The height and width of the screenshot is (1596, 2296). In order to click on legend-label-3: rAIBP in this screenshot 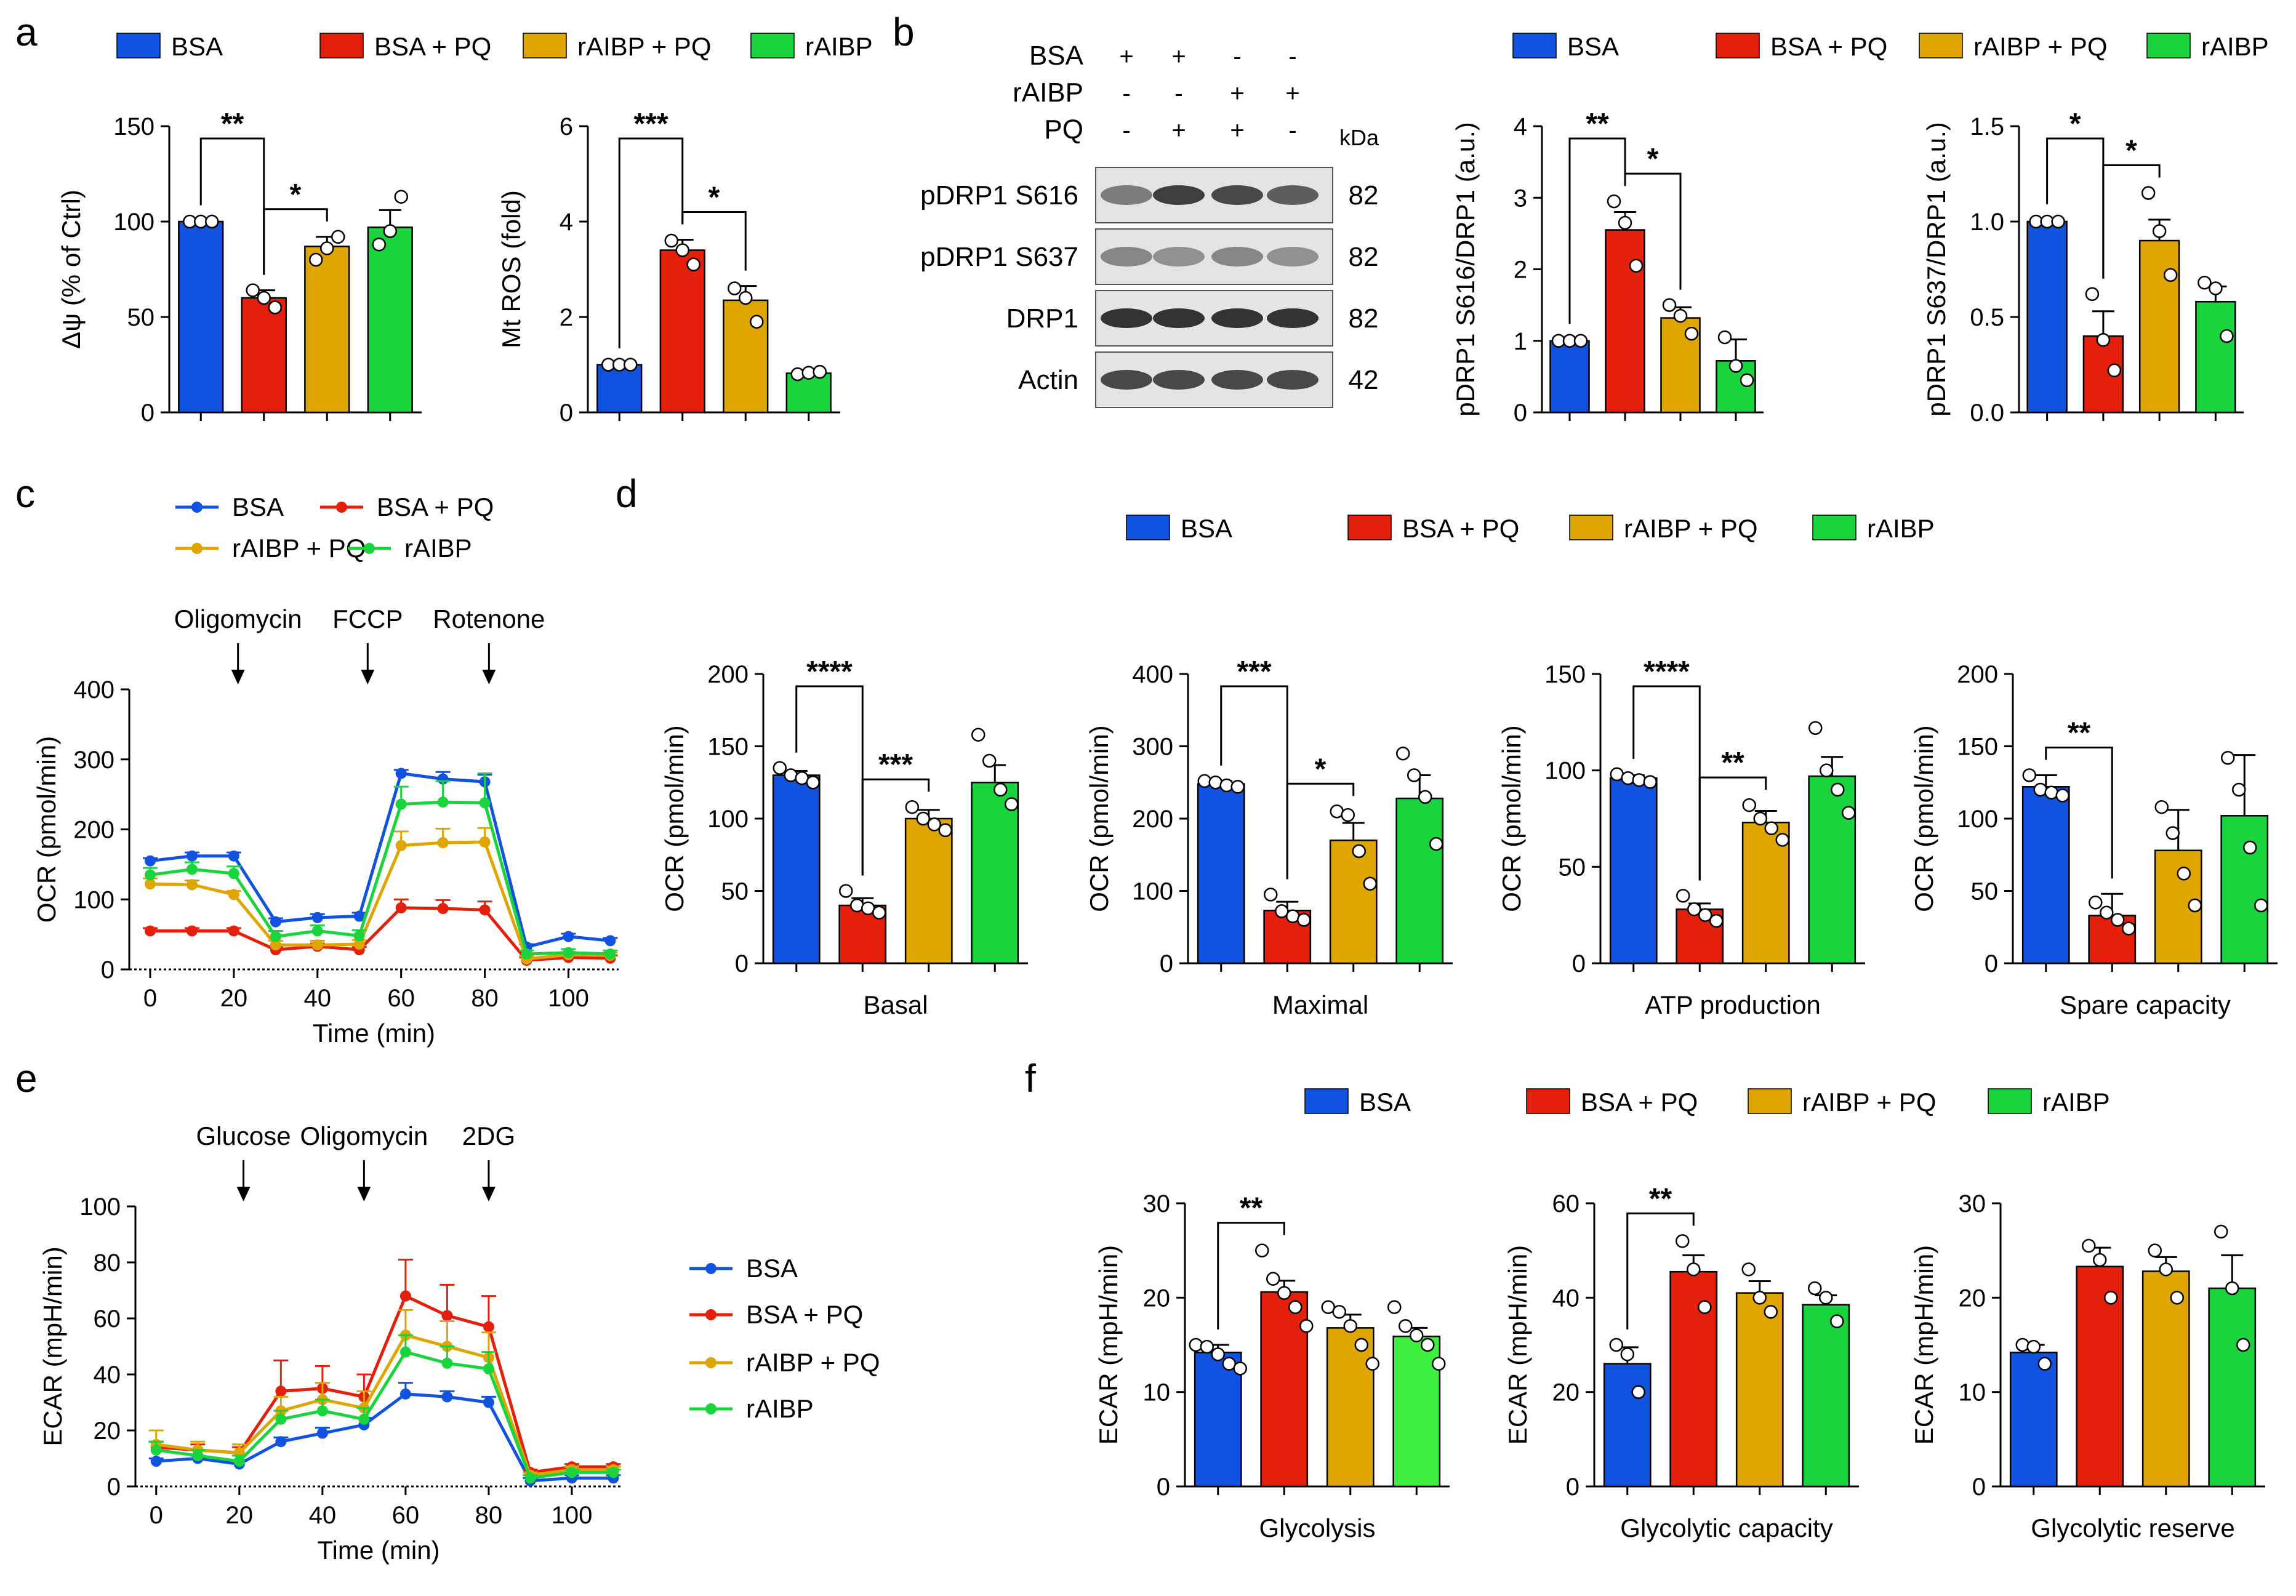, I will do `click(839, 46)`.